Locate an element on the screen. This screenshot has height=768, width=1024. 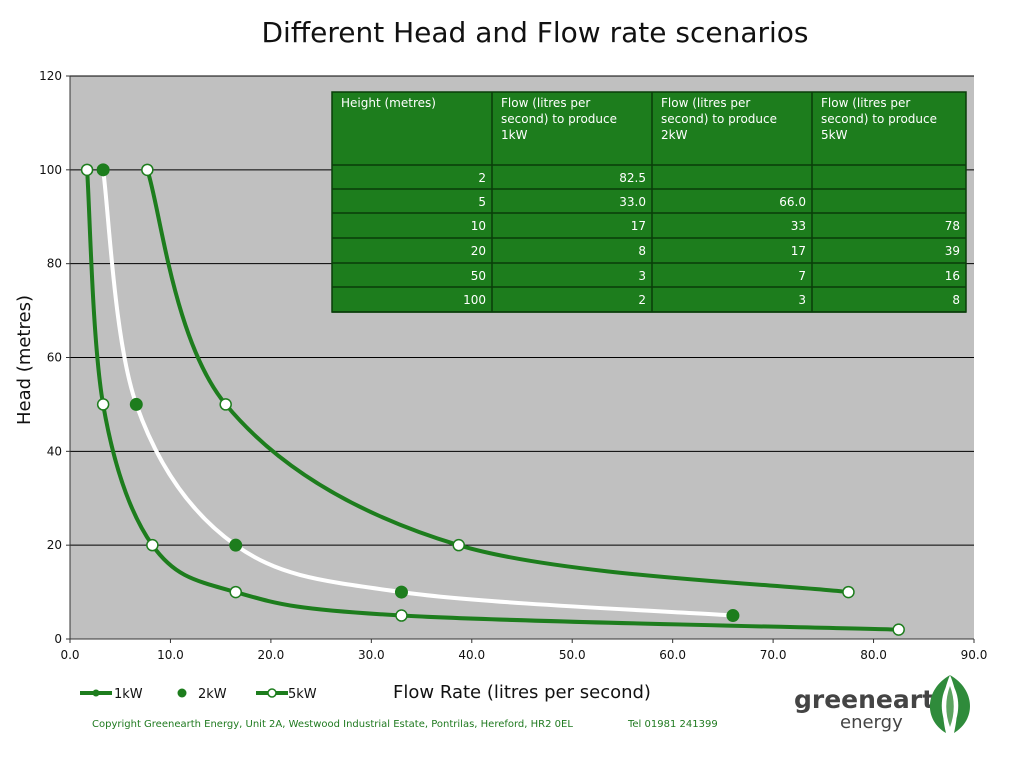
x-tick-label: 40.0 is located at coordinates (471, 655).